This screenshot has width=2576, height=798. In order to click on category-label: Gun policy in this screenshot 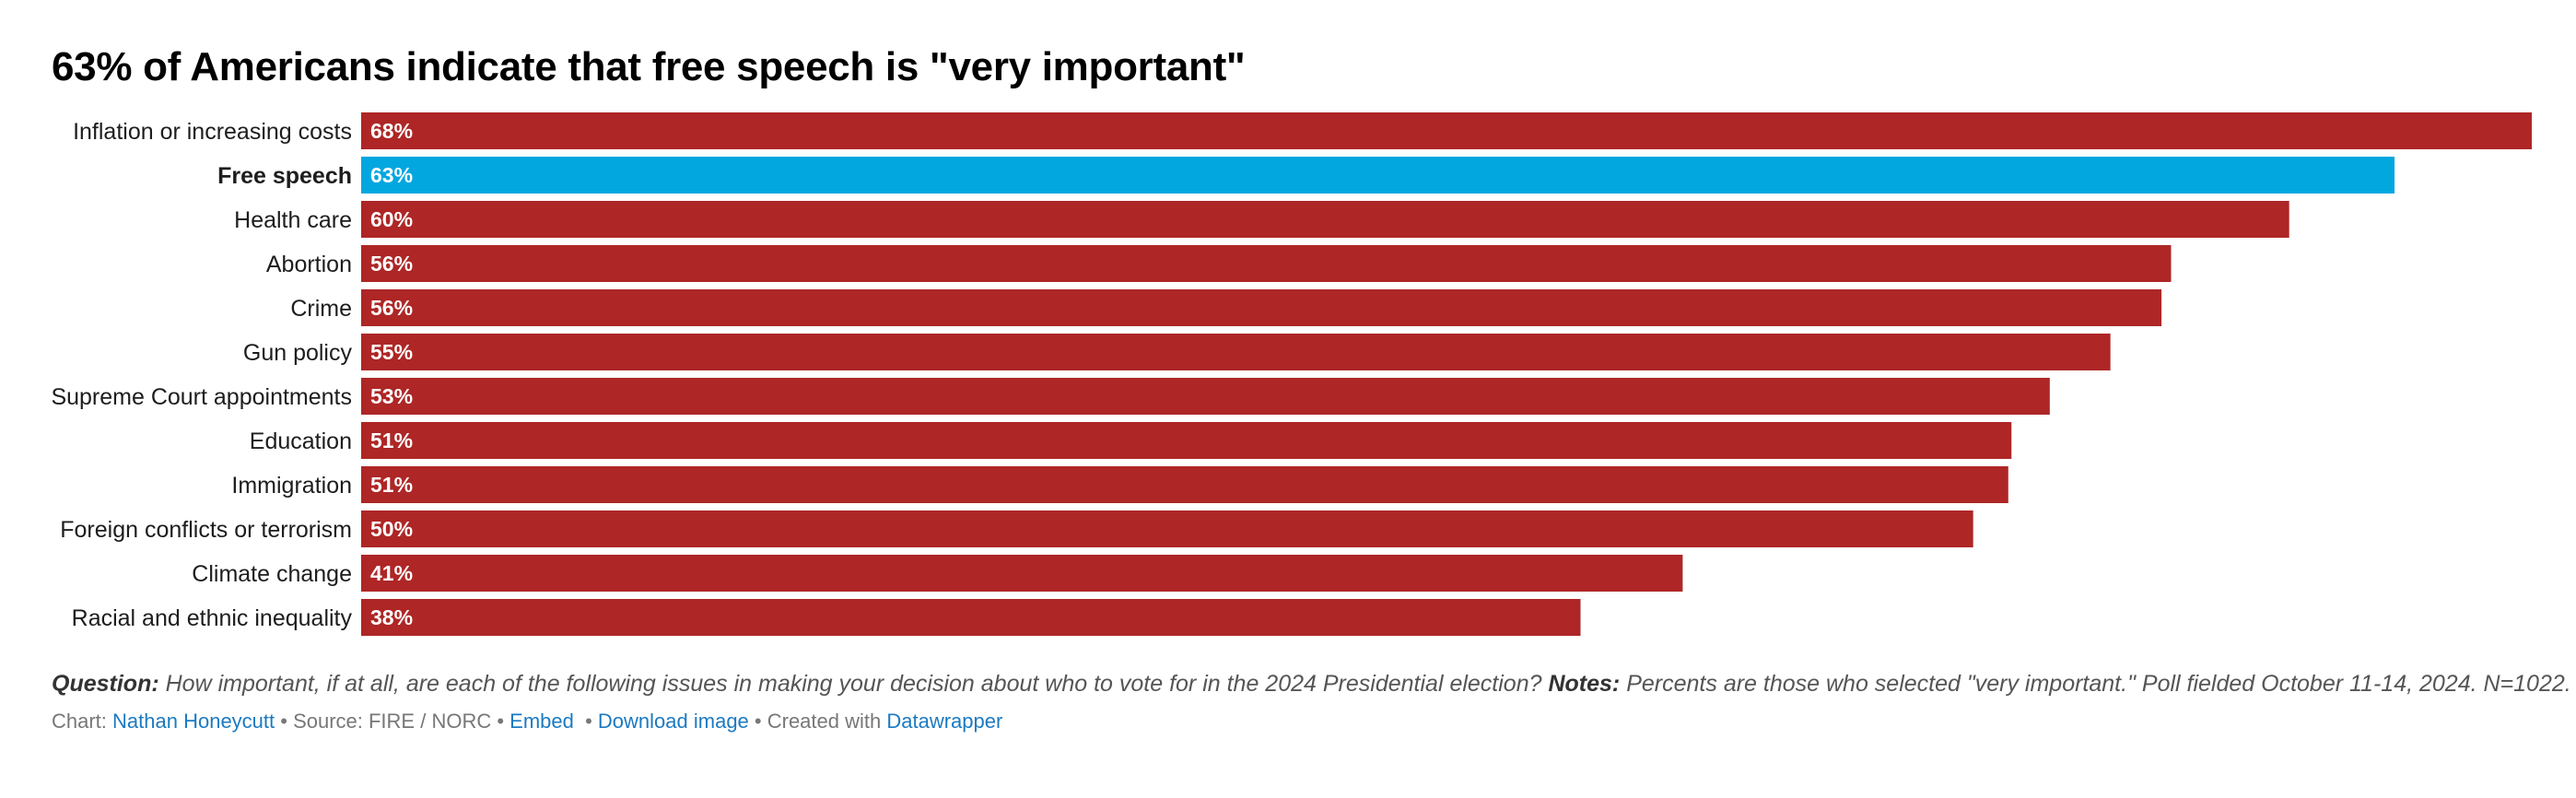, I will do `click(298, 353)`.